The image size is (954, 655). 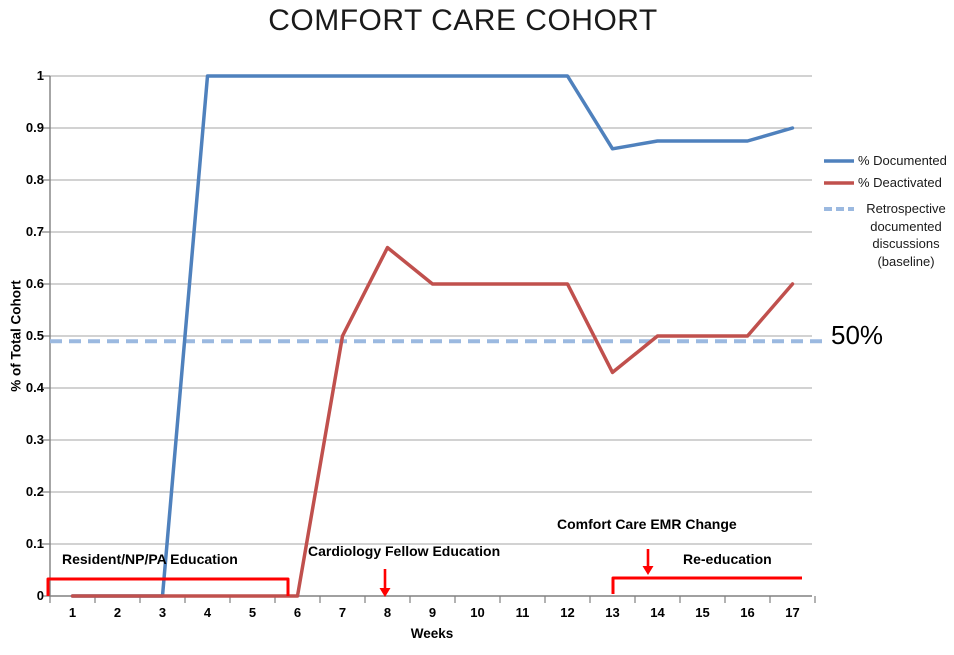 I want to click on x-tick-label: 10, so click(x=477, y=612).